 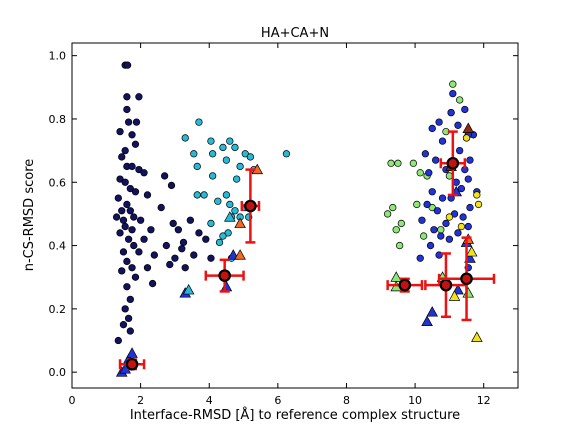 What do you see at coordinates (58, 56) in the screenshot?
I see `y-tick-label: 1.0` at bounding box center [58, 56].